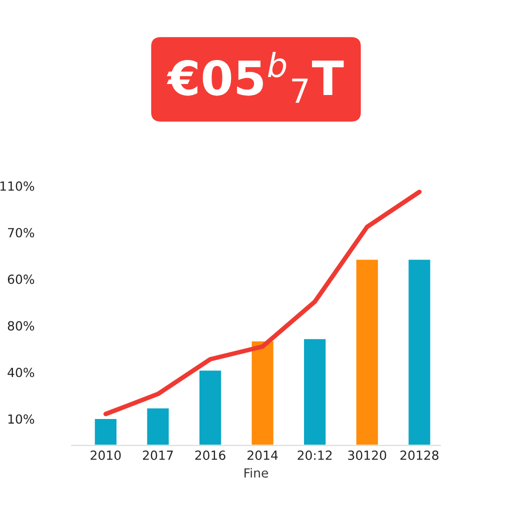 The image size is (512, 512). What do you see at coordinates (21, 419) in the screenshot?
I see `text: 10%` at bounding box center [21, 419].